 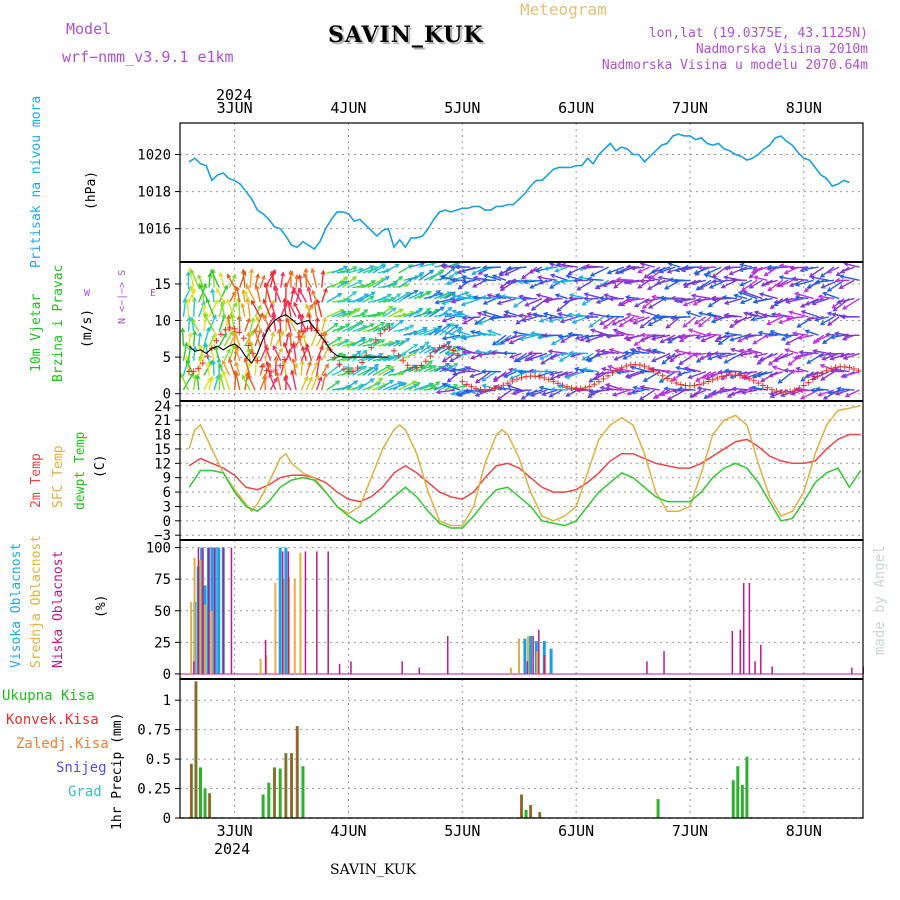 I want to click on y-tick-label: 0.25, so click(x=154, y=790).